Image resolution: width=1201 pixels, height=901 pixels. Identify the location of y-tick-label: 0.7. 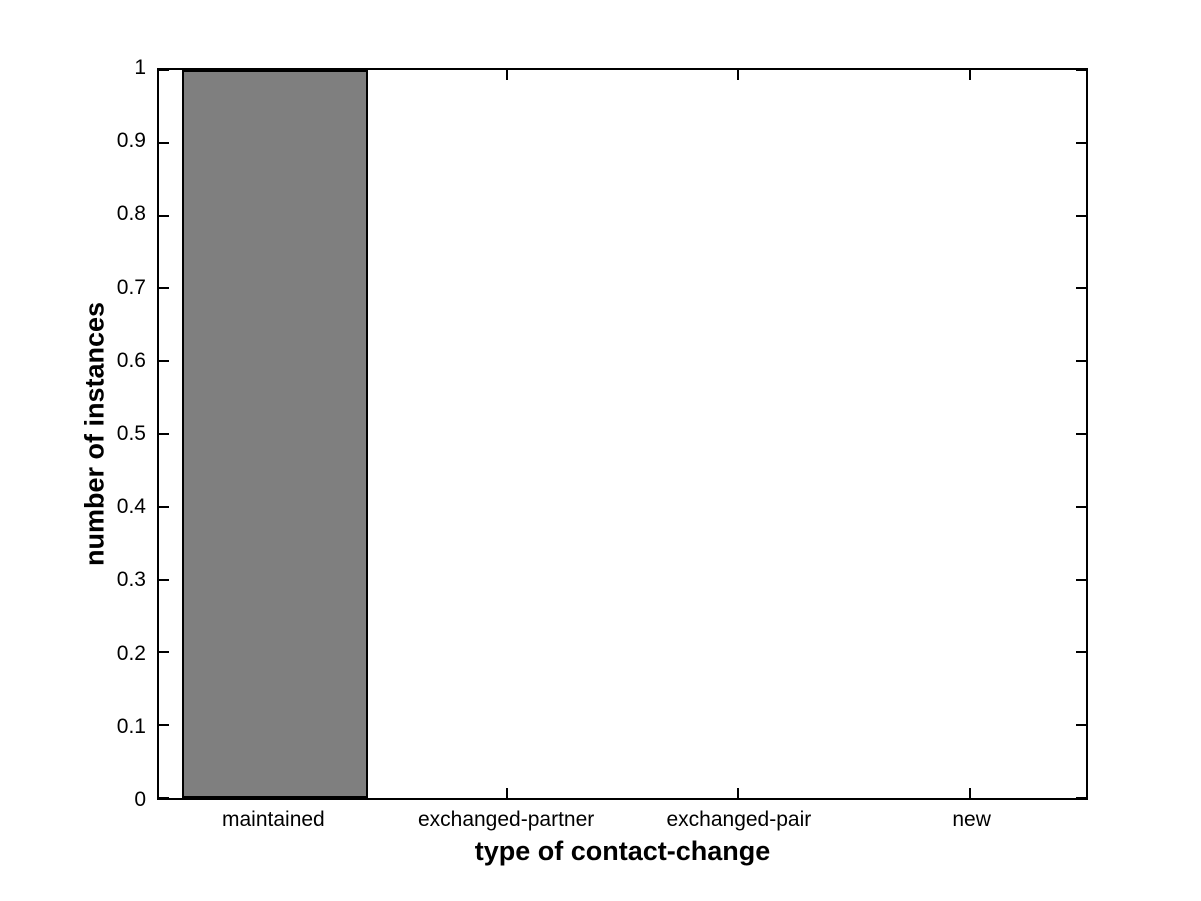
(131, 287).